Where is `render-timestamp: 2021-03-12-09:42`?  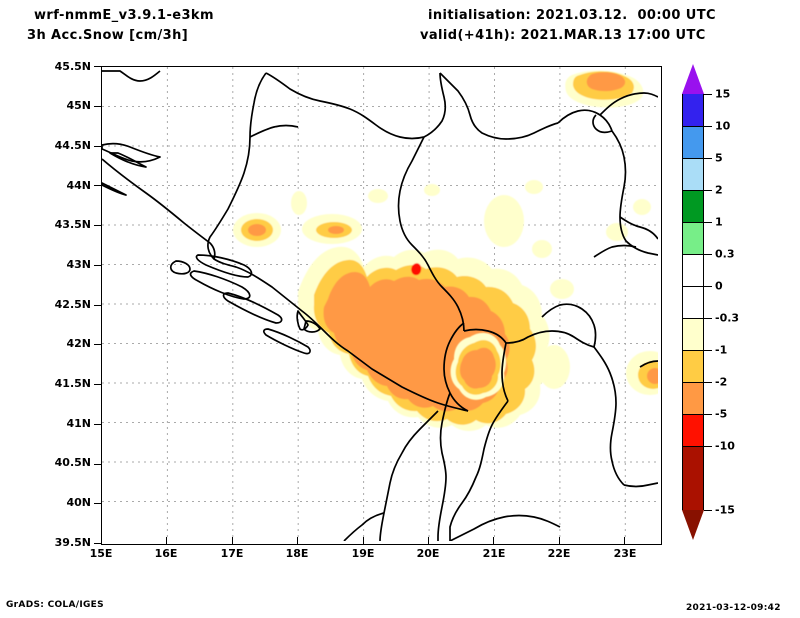 render-timestamp: 2021-03-12-09:42 is located at coordinates (733, 608).